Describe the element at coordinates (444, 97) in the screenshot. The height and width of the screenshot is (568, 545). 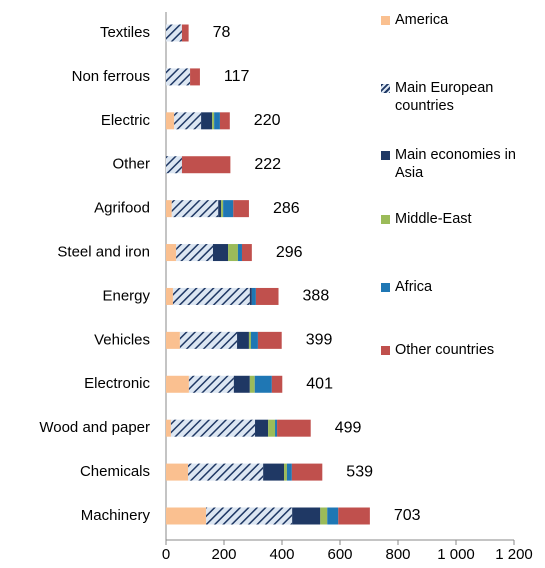
I see `legend-label: Main European countries` at that location.